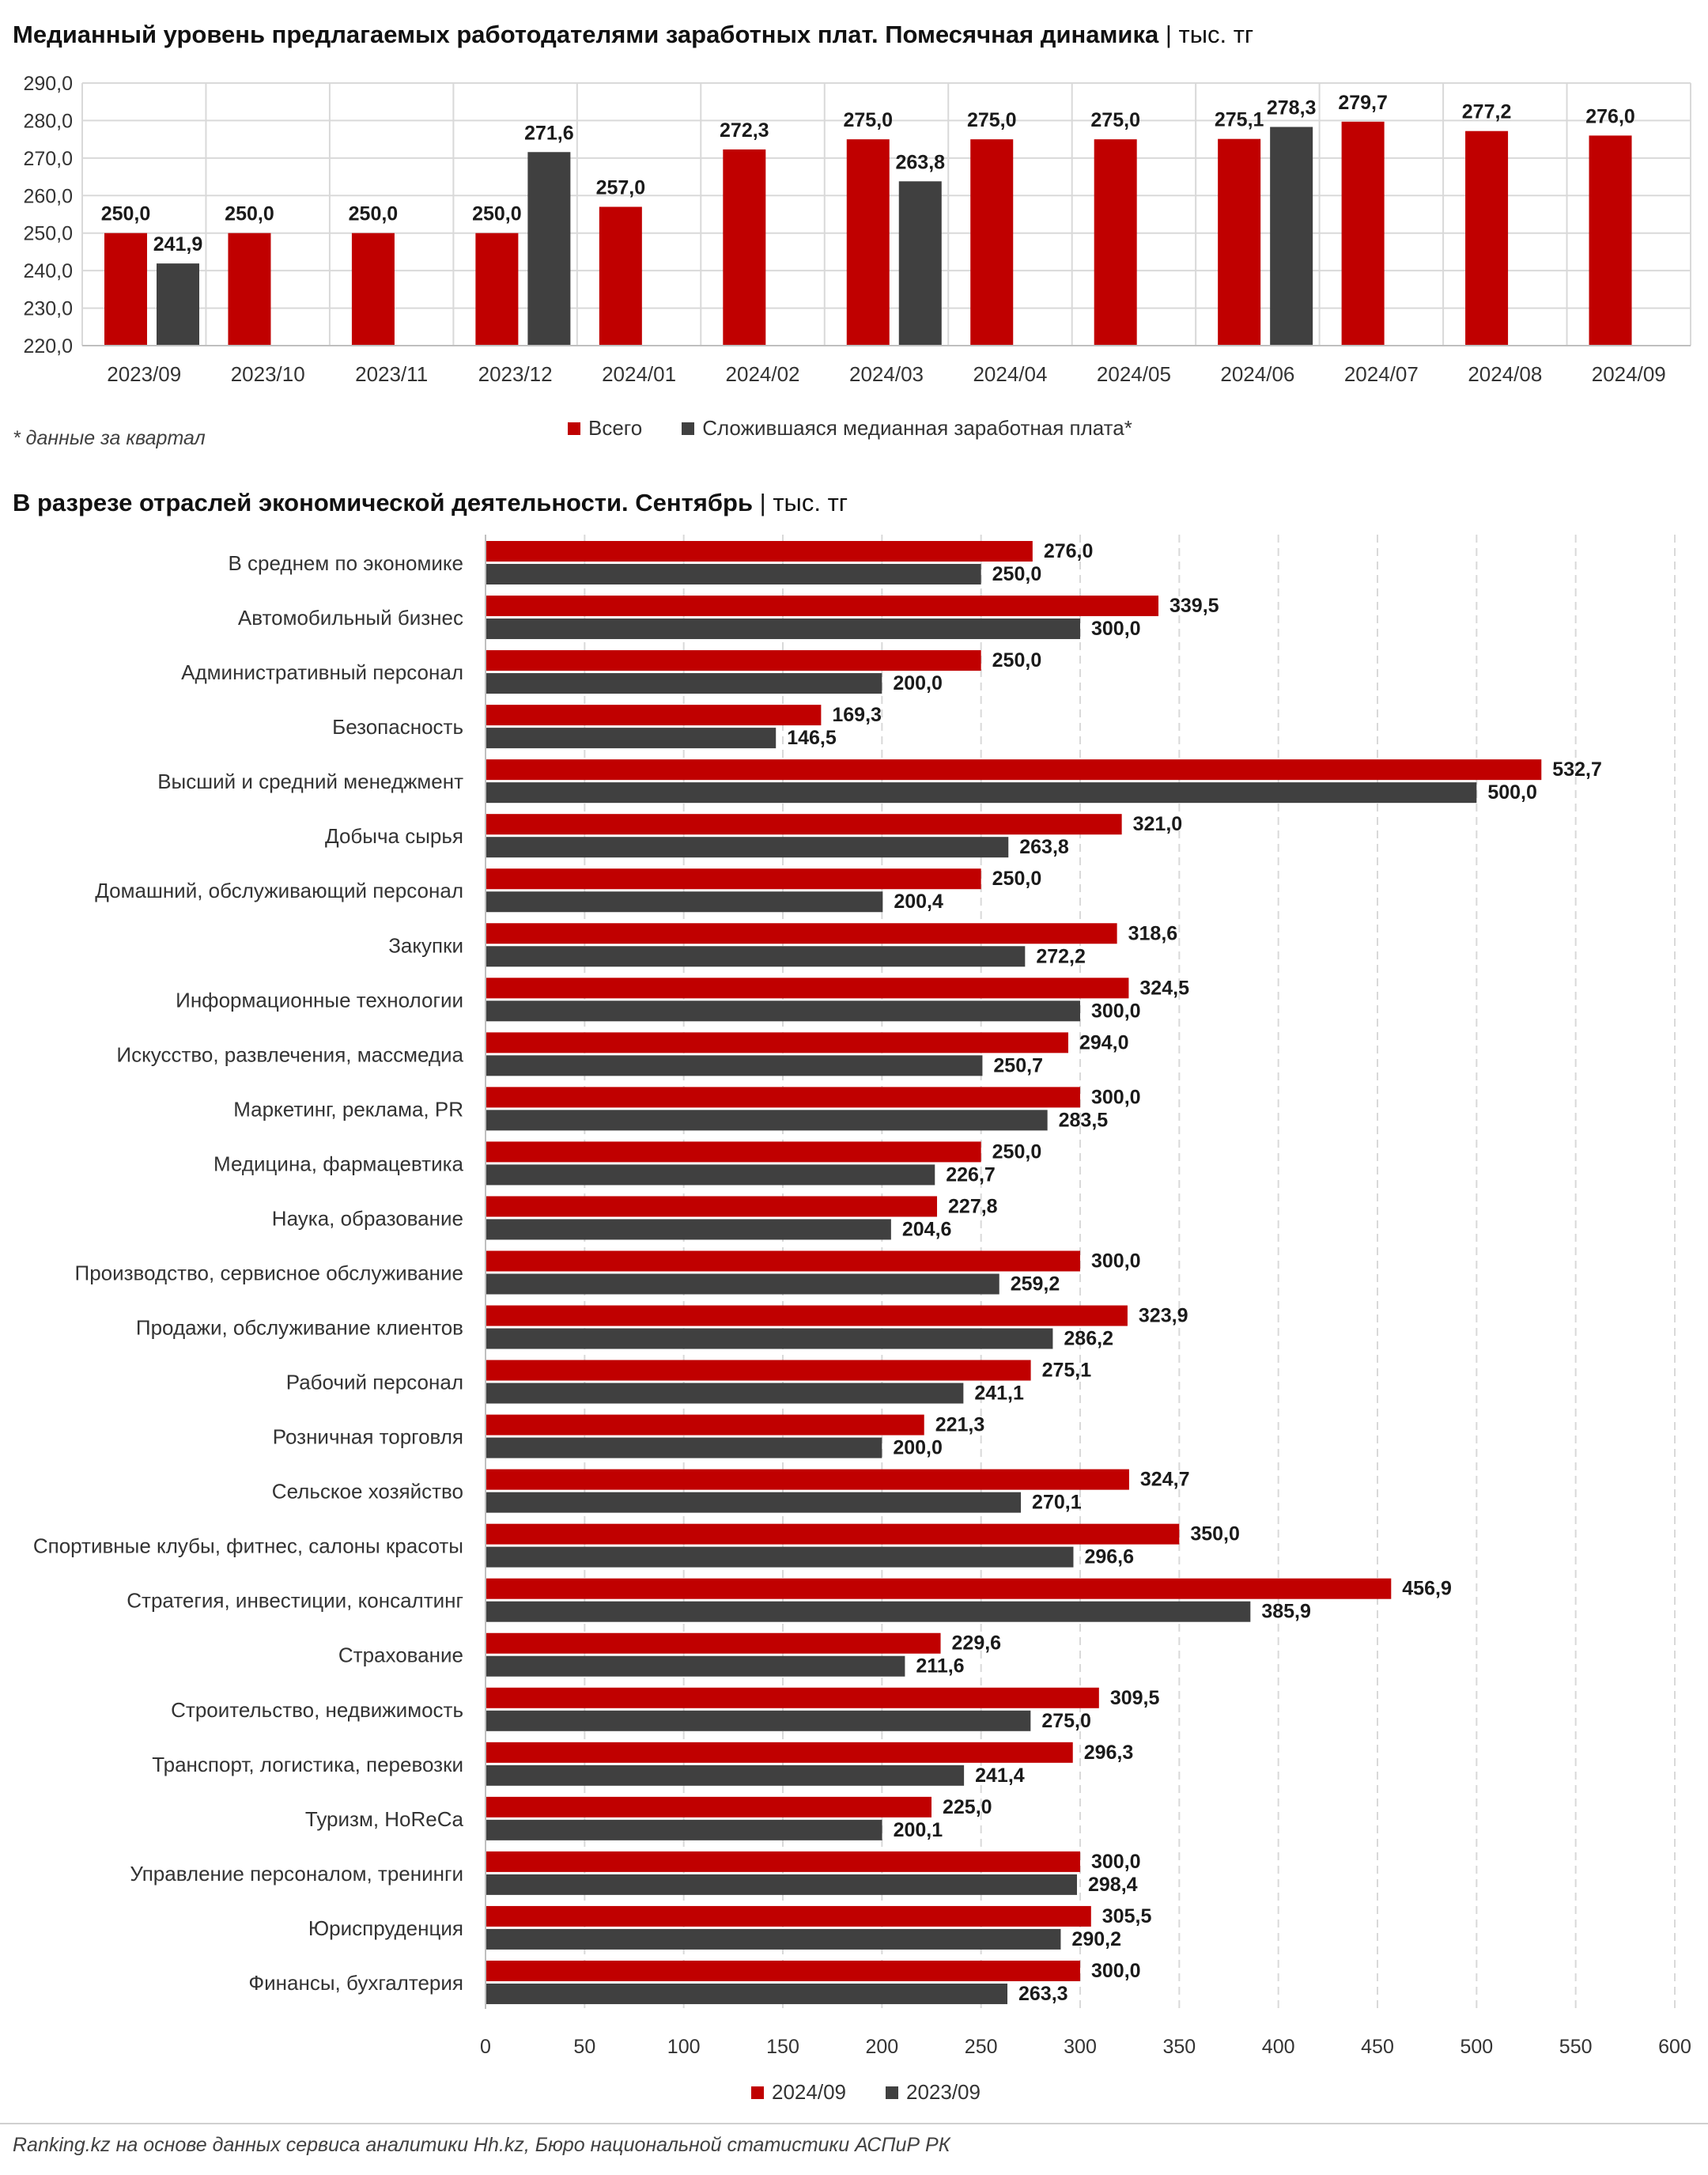 This screenshot has width=1708, height=2175. What do you see at coordinates (385, 1819) in the screenshot?
I see `category-label: Туризм, HoReCa` at bounding box center [385, 1819].